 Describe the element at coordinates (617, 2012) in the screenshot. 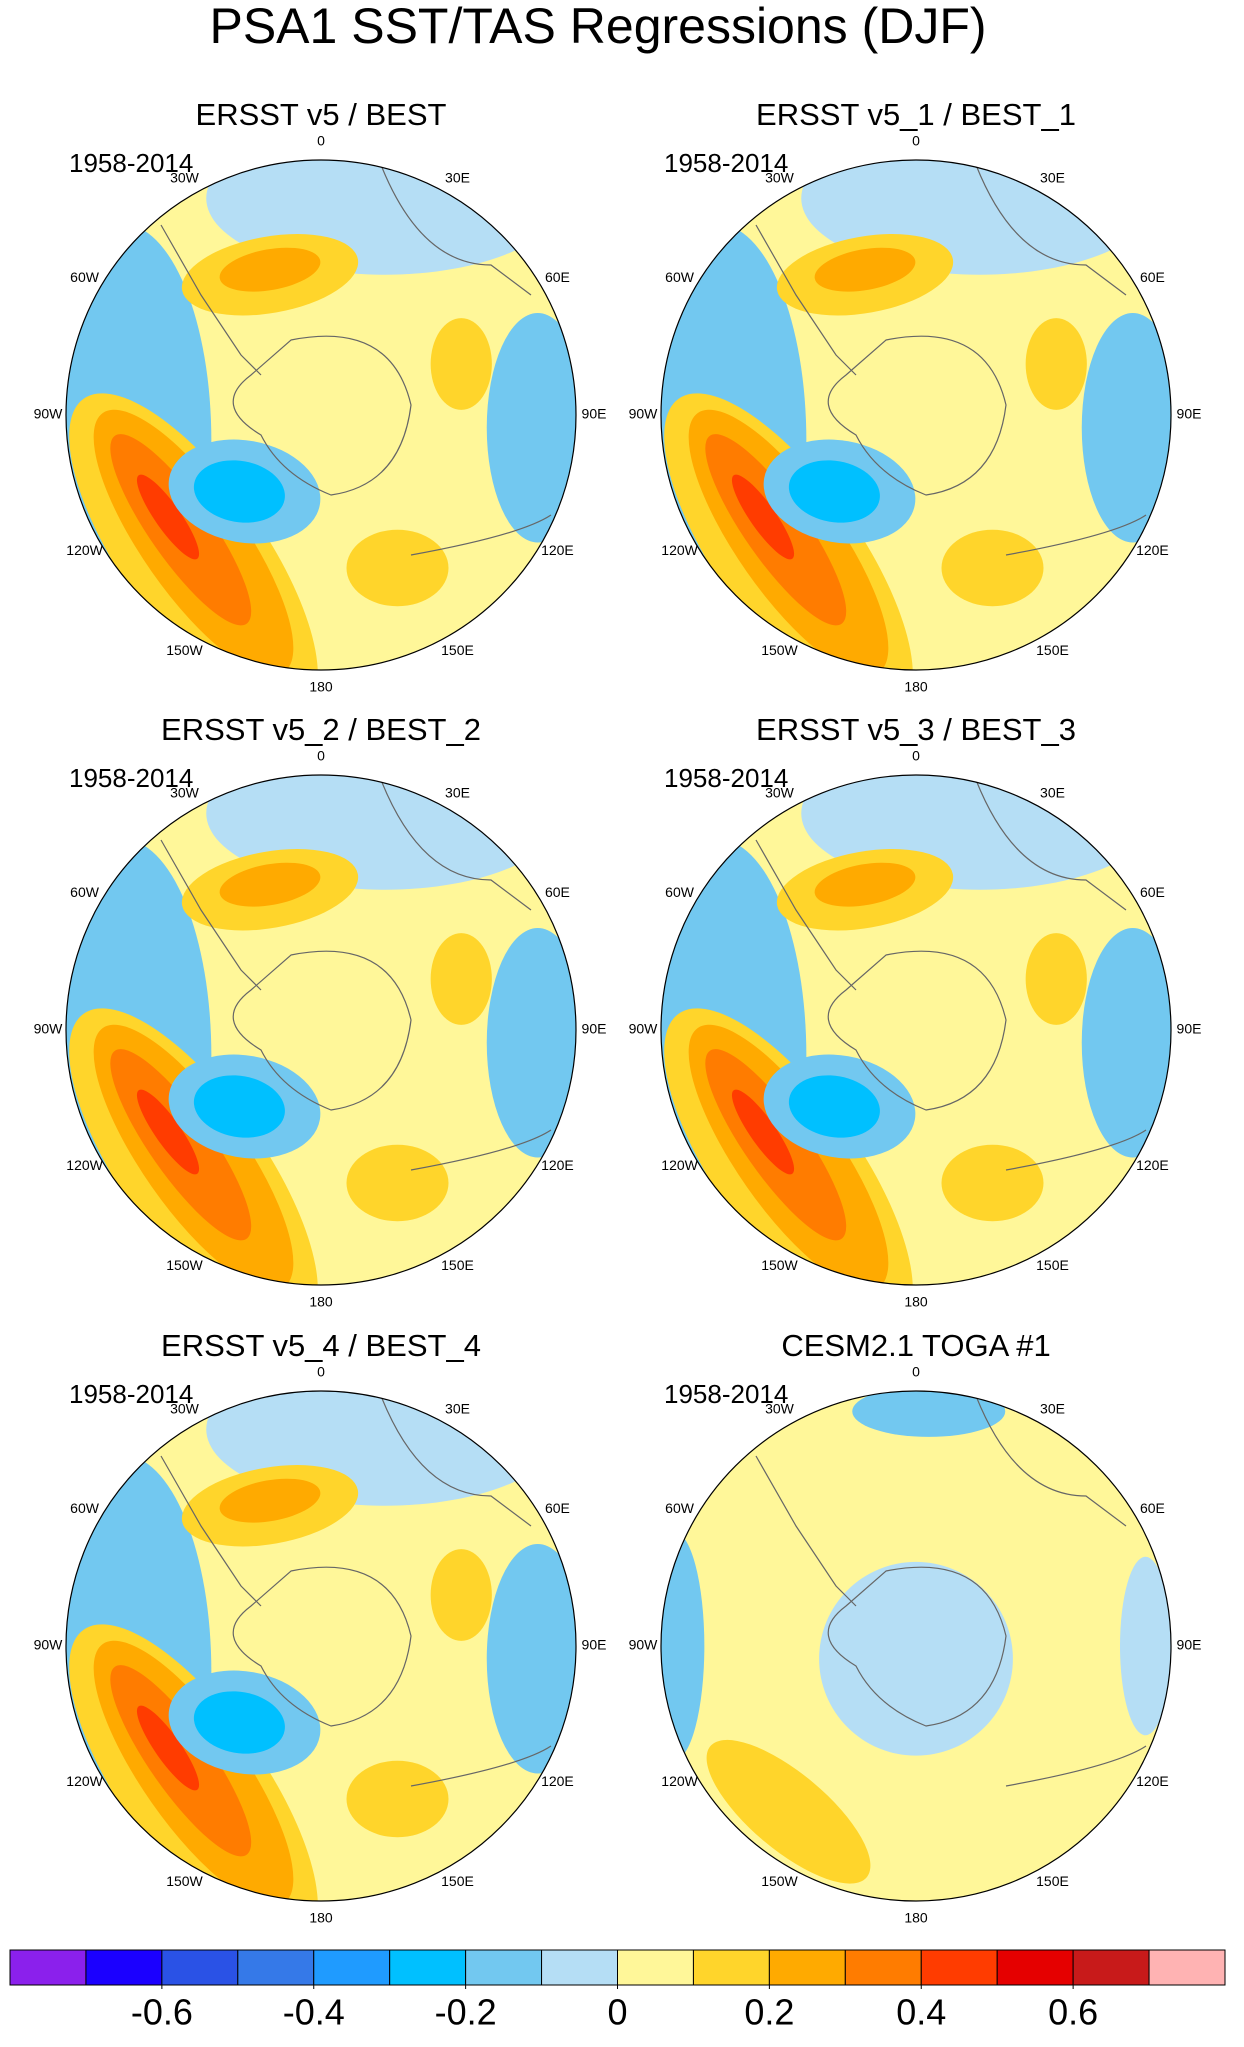

I see `colorbar-label: 0` at that location.